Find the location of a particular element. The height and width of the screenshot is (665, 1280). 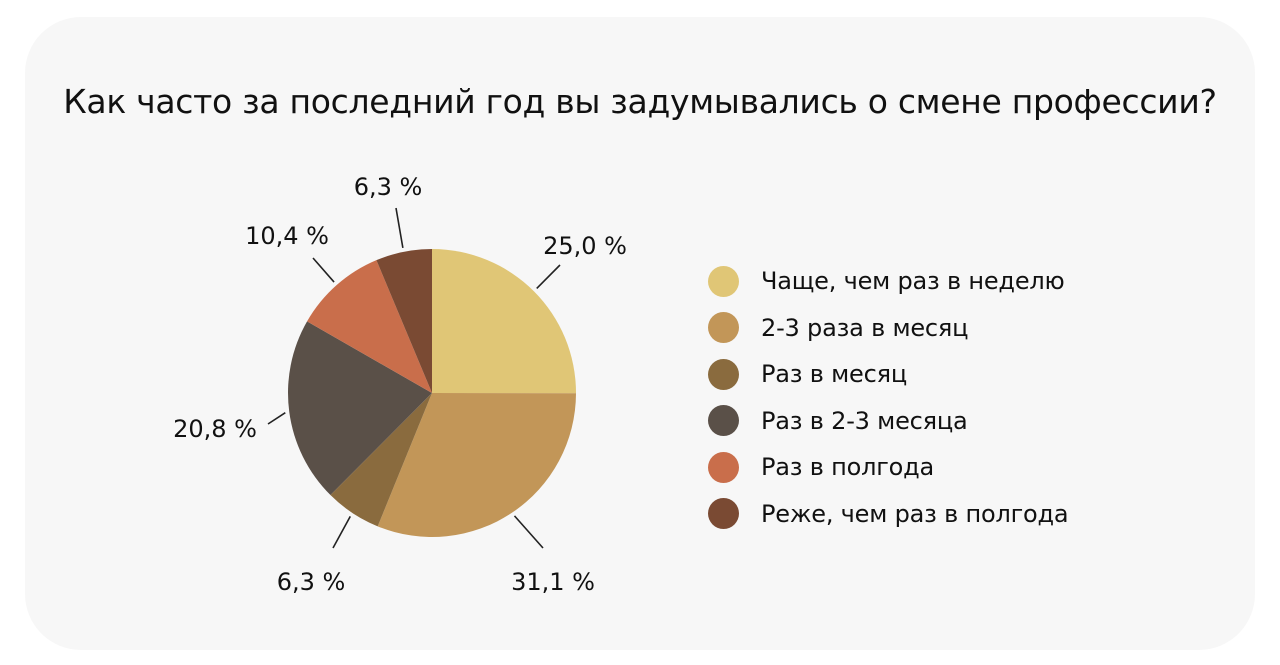

slice-value-label: 10,4 % is located at coordinates (287, 236).